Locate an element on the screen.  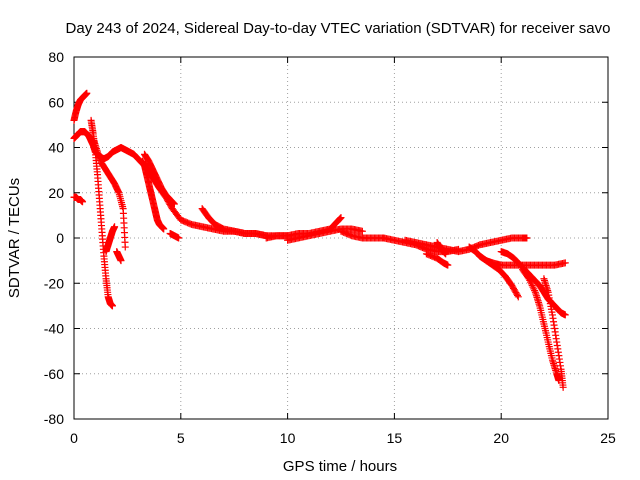
x-tick-label: 0 is located at coordinates (74, 438).